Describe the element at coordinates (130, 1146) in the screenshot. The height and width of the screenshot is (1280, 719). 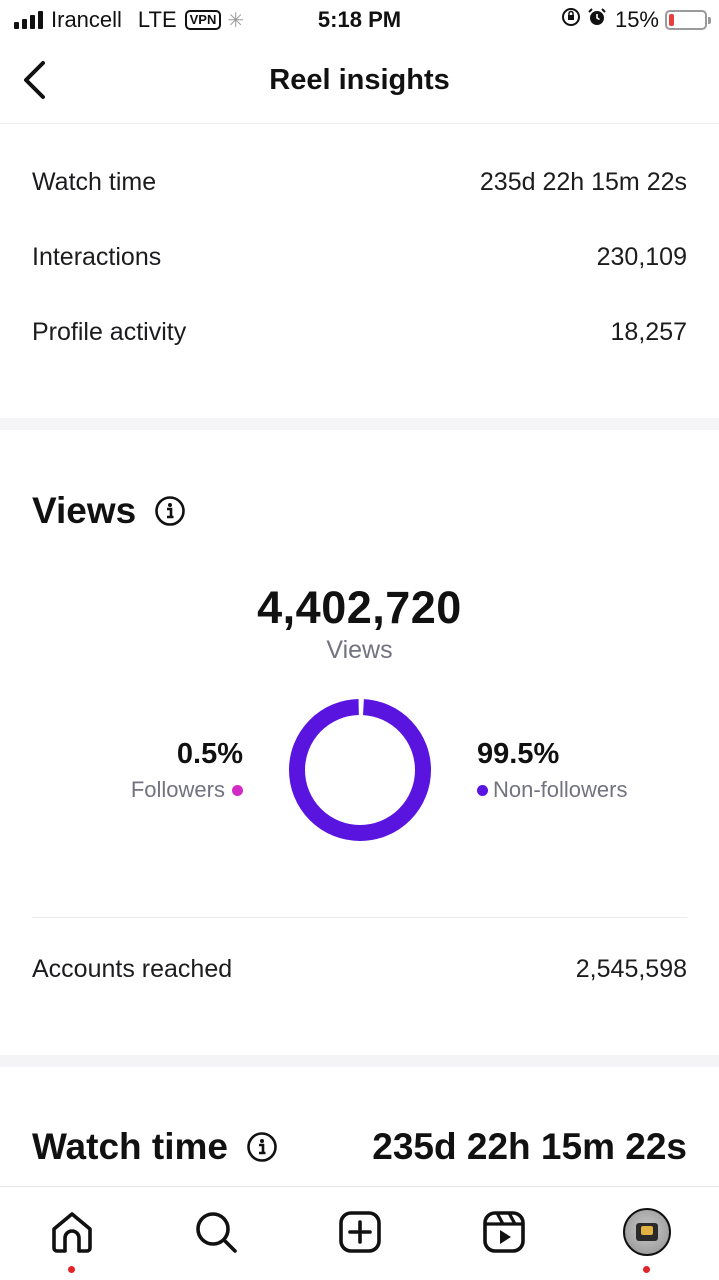
I see `watch-time-title: Watch time` at that location.